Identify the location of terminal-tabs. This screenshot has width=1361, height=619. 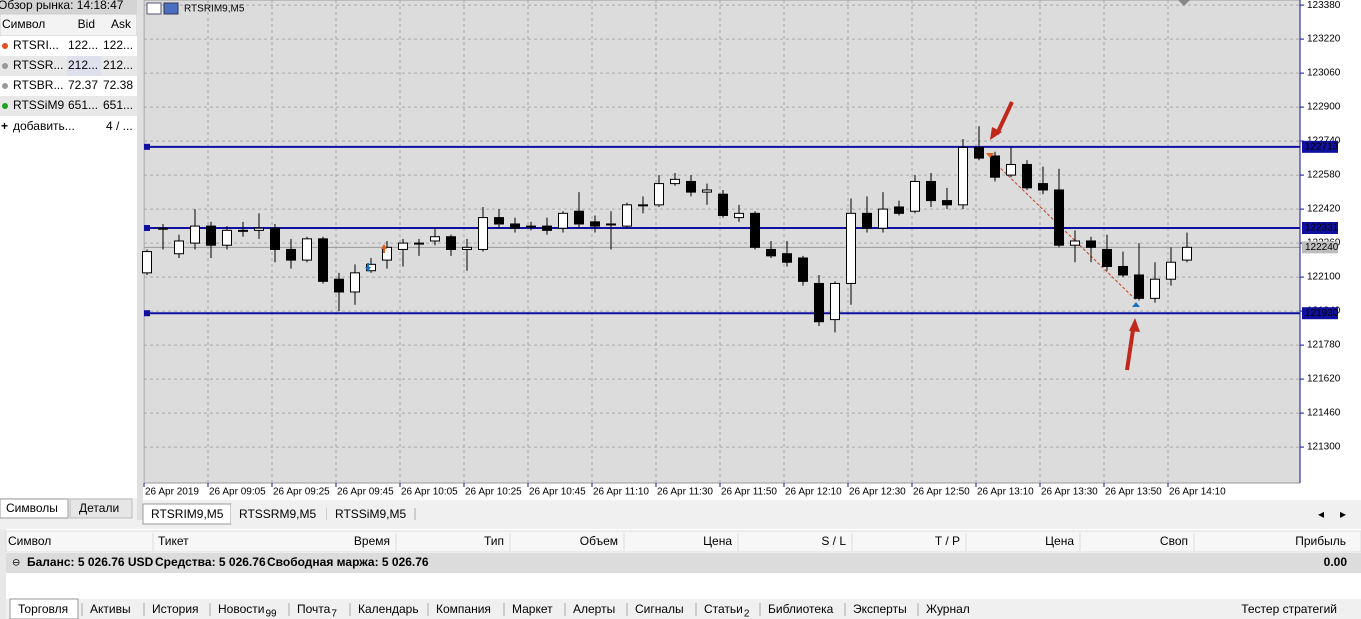
(683, 609).